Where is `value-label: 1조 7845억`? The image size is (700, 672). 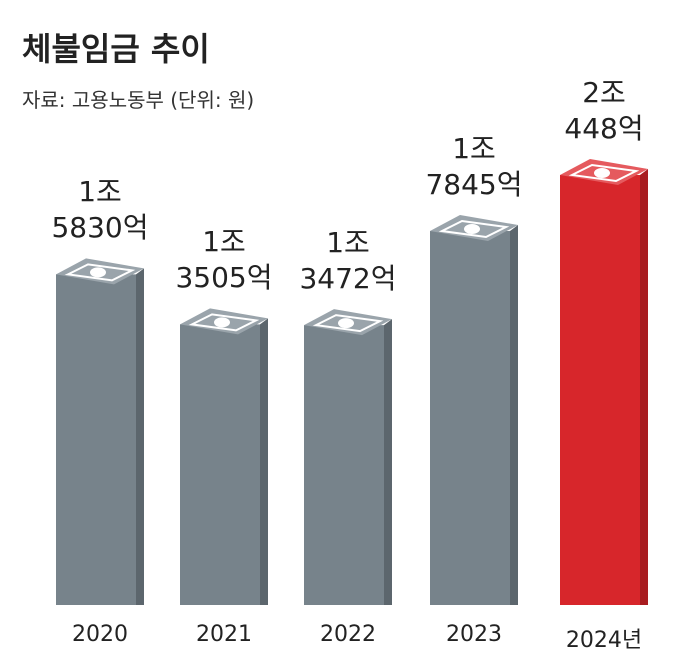
value-label: 1조 7845억 is located at coordinates (474, 166).